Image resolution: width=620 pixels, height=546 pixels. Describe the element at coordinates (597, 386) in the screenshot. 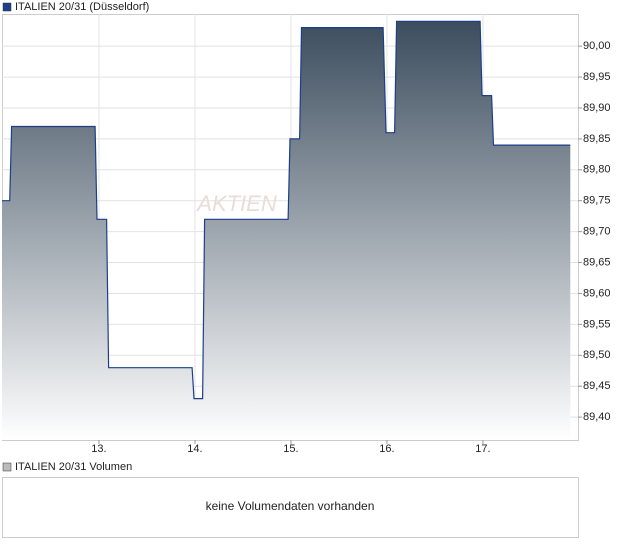

I see `y-tick-label: 89,45` at that location.